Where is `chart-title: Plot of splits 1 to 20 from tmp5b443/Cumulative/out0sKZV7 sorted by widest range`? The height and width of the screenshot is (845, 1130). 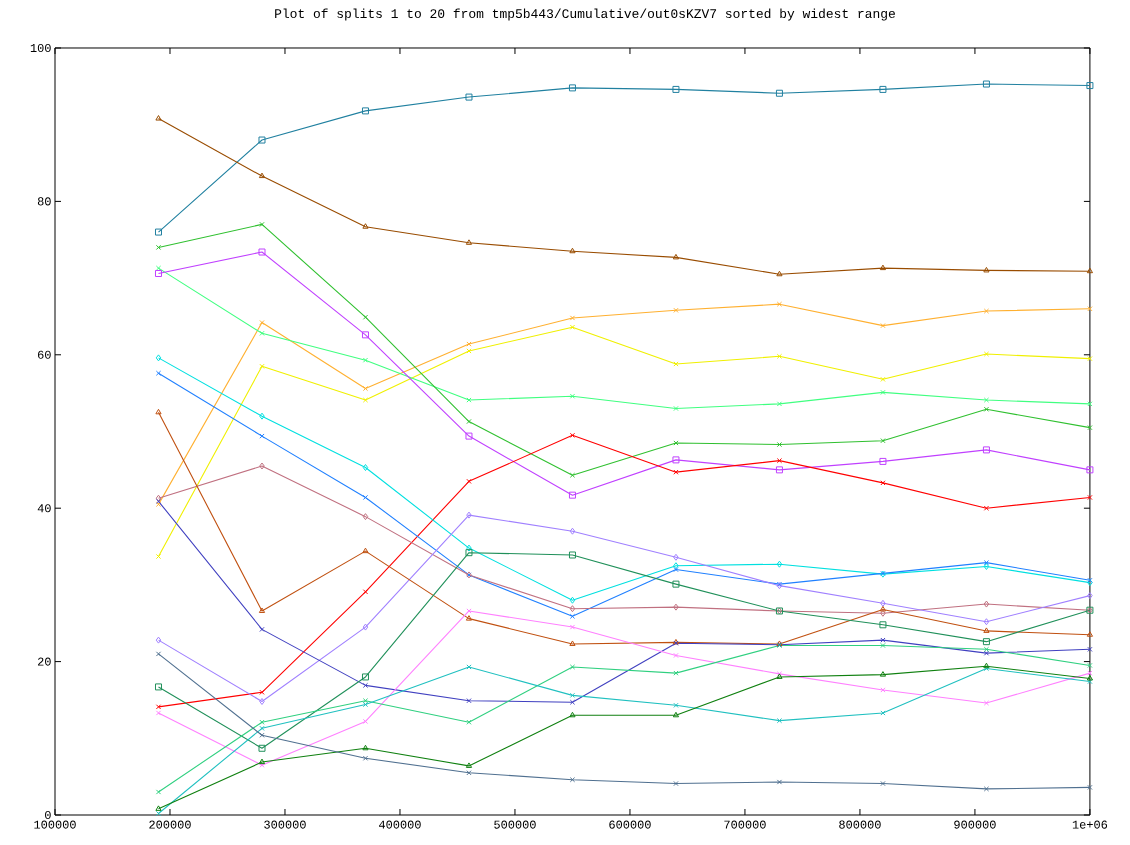 chart-title: Plot of splits 1 to 20 from tmp5b443/Cumulative/out0sKZV7 sorted by widest range is located at coordinates (585, 14).